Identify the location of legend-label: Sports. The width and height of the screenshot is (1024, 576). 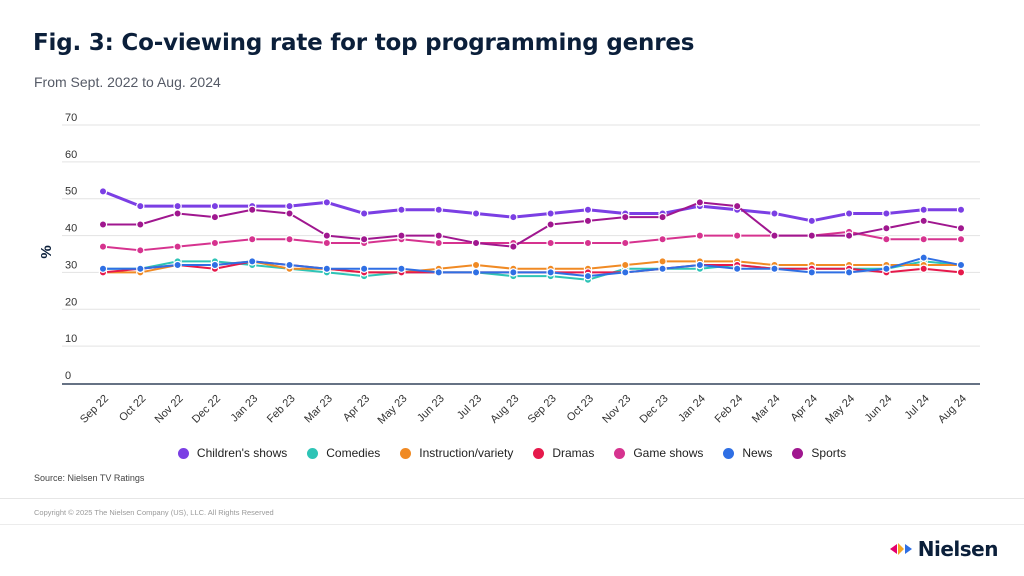
(829, 453).